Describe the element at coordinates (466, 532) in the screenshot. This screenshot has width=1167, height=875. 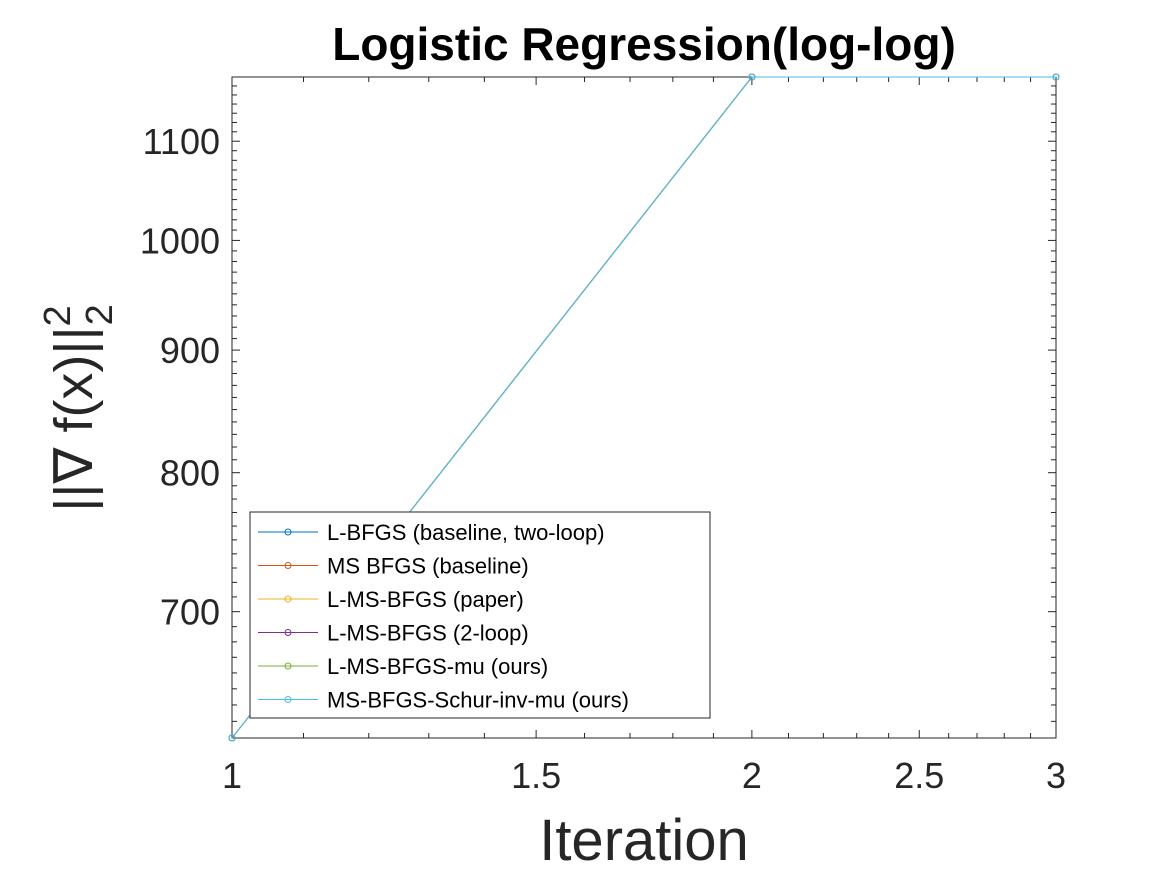
I see `legend-label: L-BFGS (baseline, two-loop)` at that location.